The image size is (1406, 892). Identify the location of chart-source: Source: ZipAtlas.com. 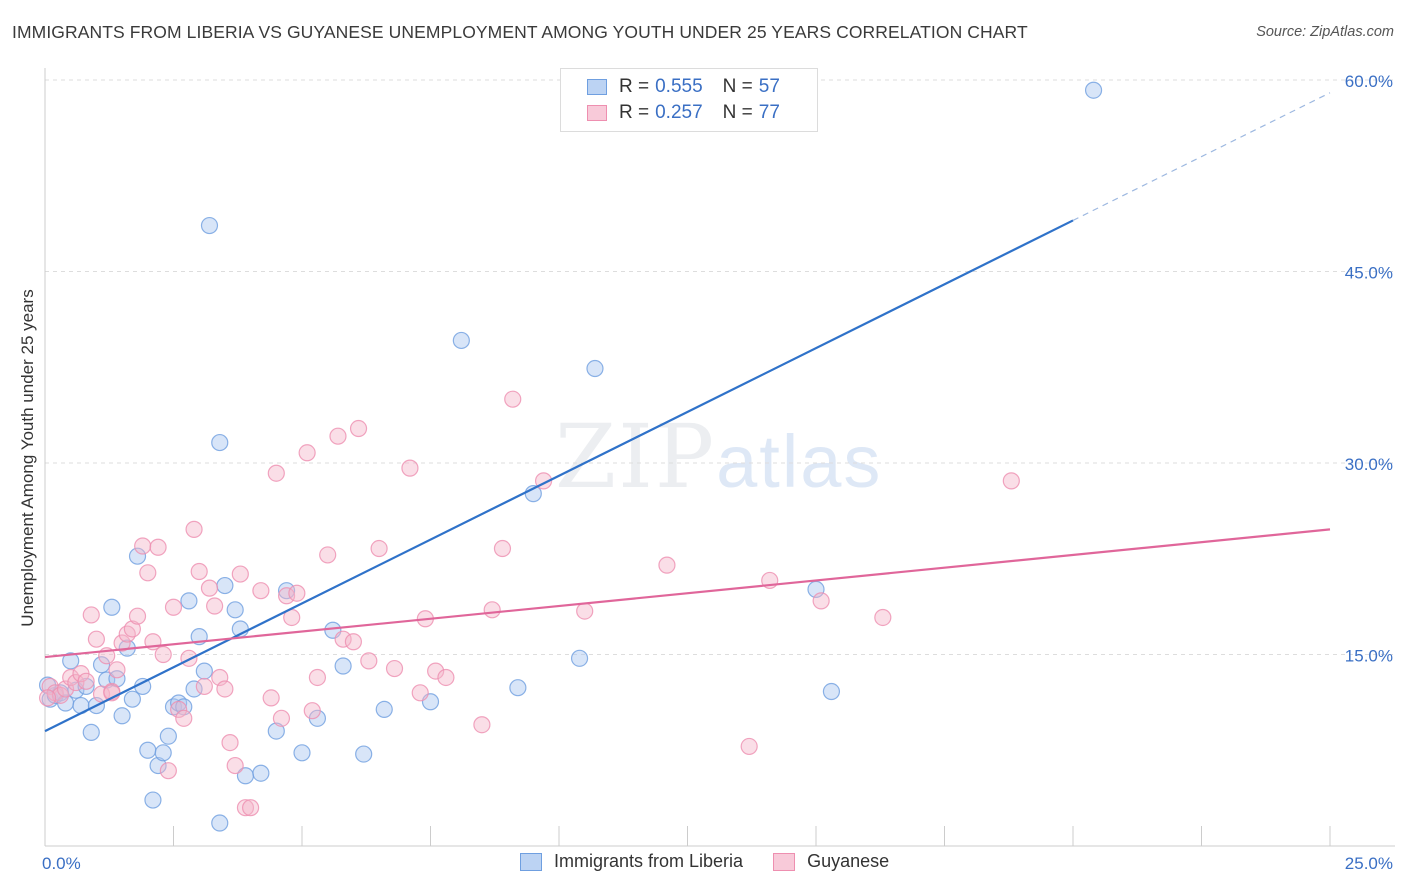
(1325, 32).